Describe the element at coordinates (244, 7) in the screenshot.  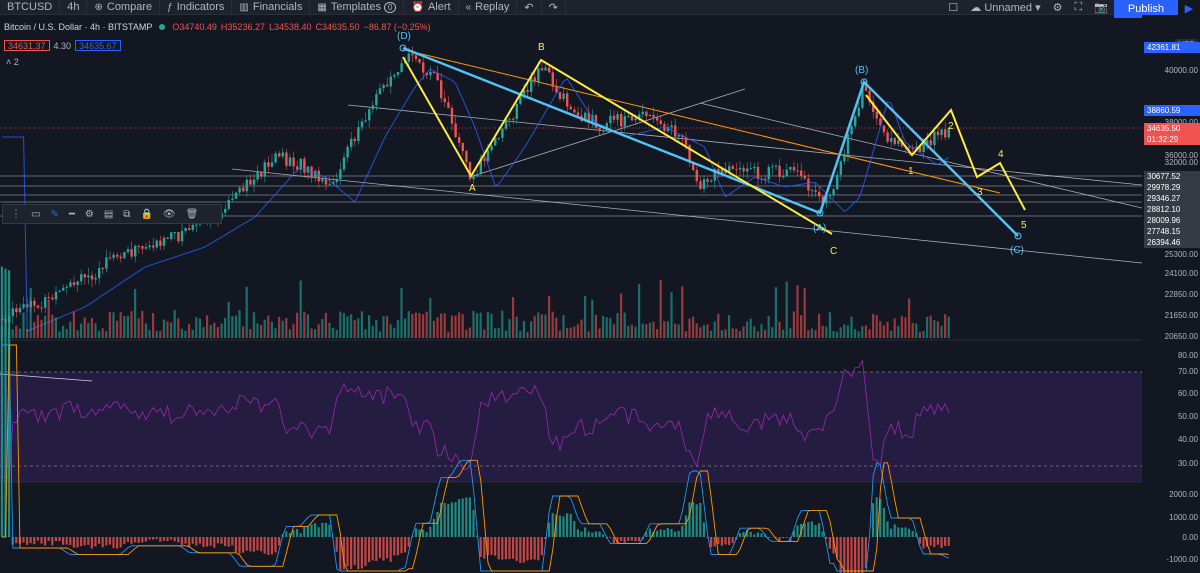
I see `financials-icon: ▥` at that location.